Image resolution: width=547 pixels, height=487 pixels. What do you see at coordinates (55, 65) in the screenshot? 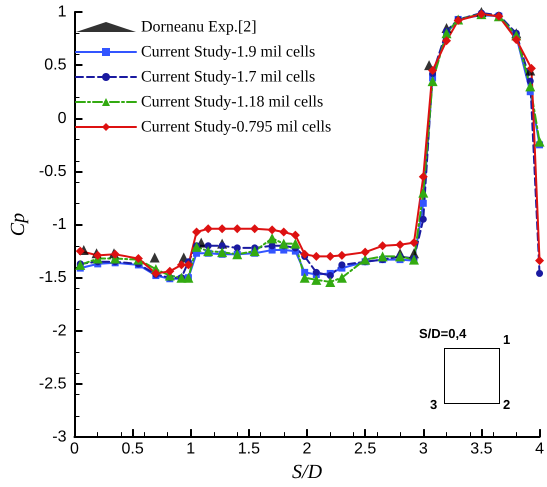
I see `y-tick-label: 0.5` at bounding box center [55, 65].